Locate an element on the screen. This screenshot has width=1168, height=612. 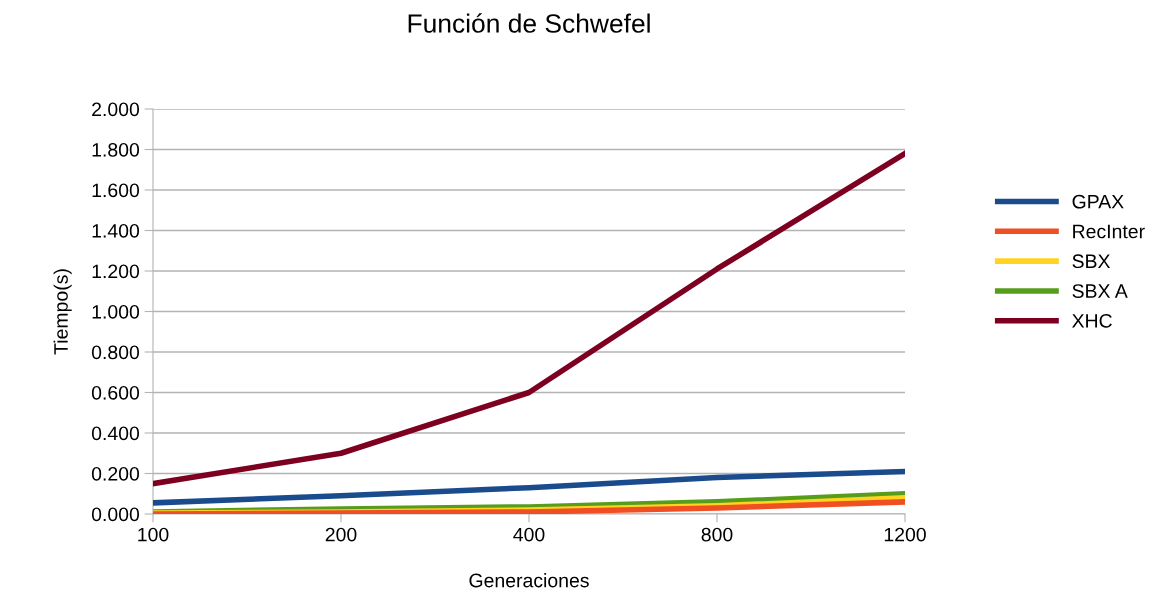
x-axis-title: Generaciones is located at coordinates (529, 580).